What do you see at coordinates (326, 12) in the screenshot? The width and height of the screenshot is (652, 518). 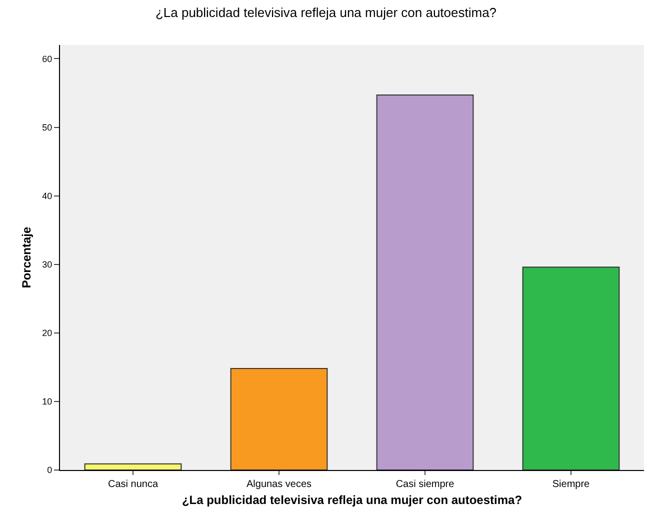 I see `chart-title: ¿La publicidad televisiva refleja una mujer con autoestima?` at bounding box center [326, 12].